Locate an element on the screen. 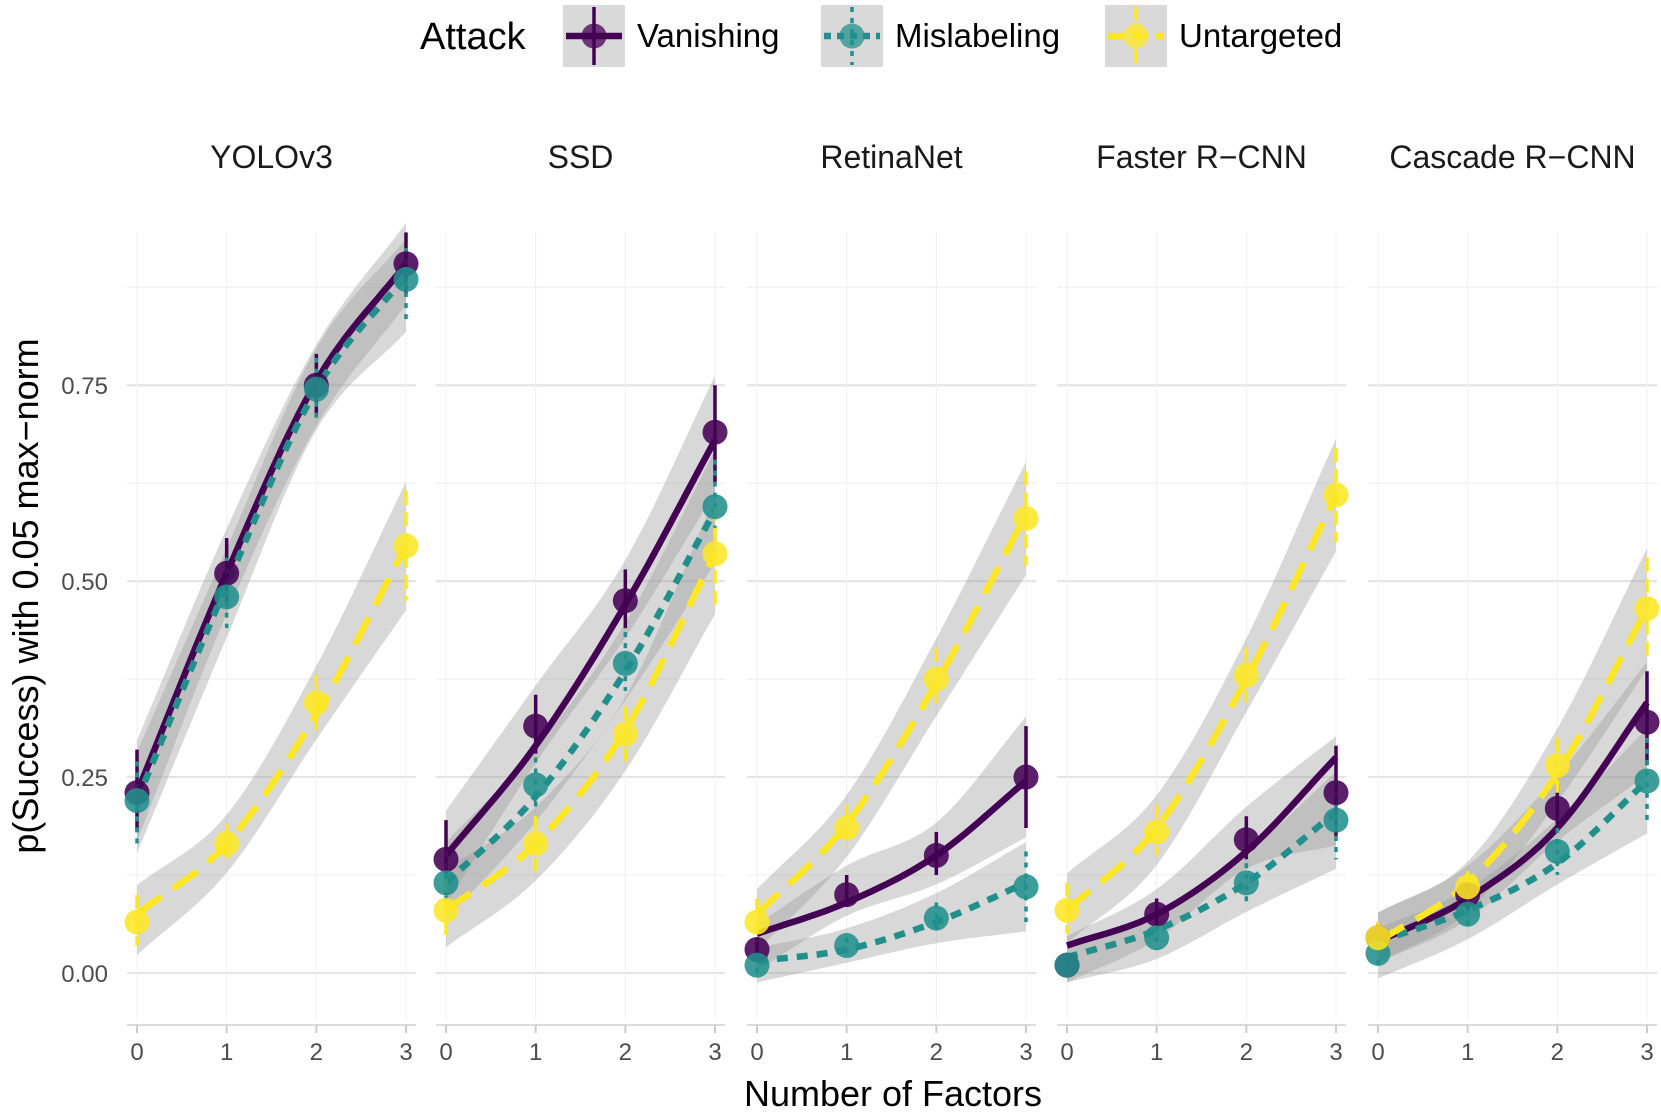 This screenshot has width=1661, height=1118. legend-key: Untargeted is located at coordinates (1223, 36).